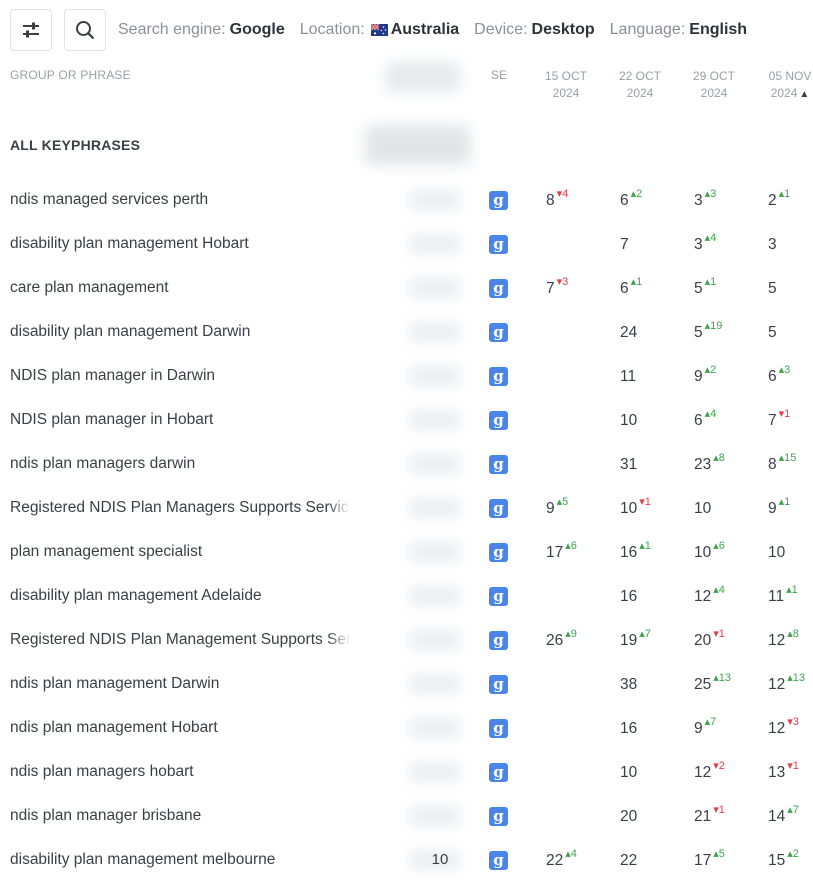  Describe the element at coordinates (779, 420) in the screenshot. I see `rank-cell: 7 ▾1` at that location.